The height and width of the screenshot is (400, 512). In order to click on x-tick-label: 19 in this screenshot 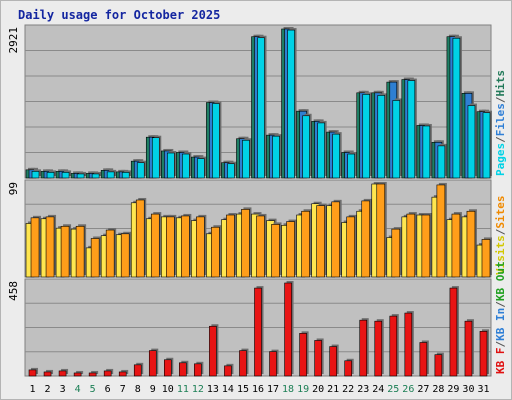, I will do `click(303, 389)`.